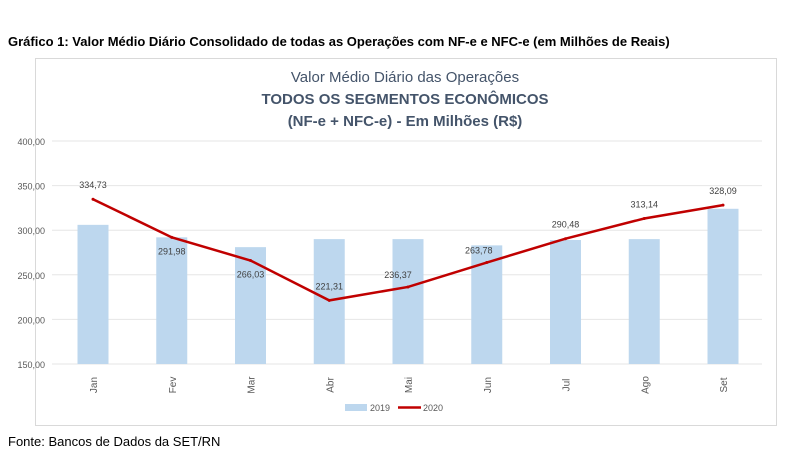 The width and height of the screenshot is (789, 455). I want to click on bar-2019-Fev, so click(172, 300).